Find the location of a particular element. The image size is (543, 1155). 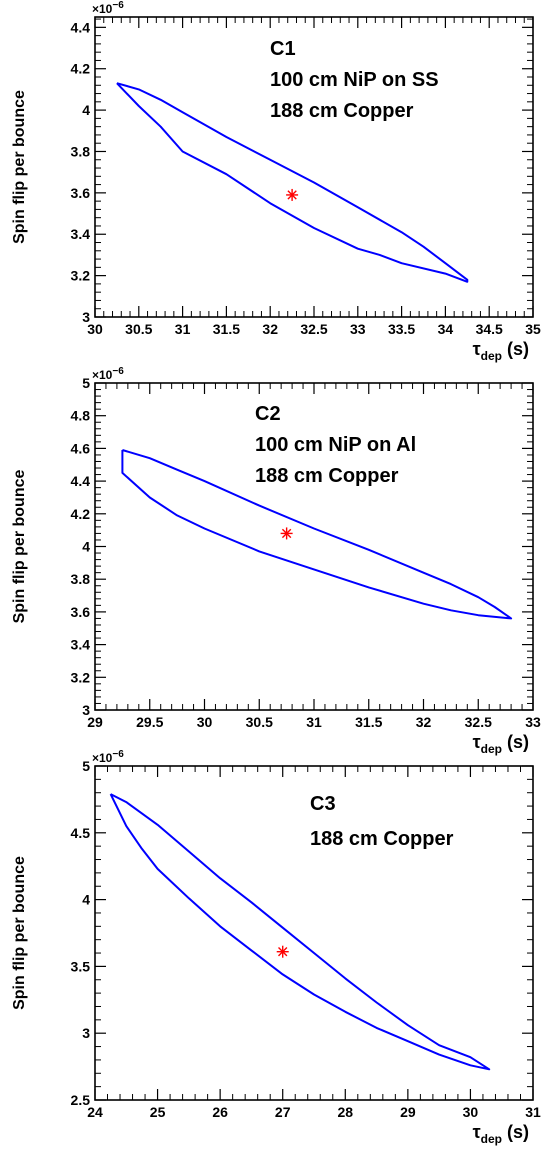

panel-c3-y-tick-label: 5 is located at coordinates (86, 766).